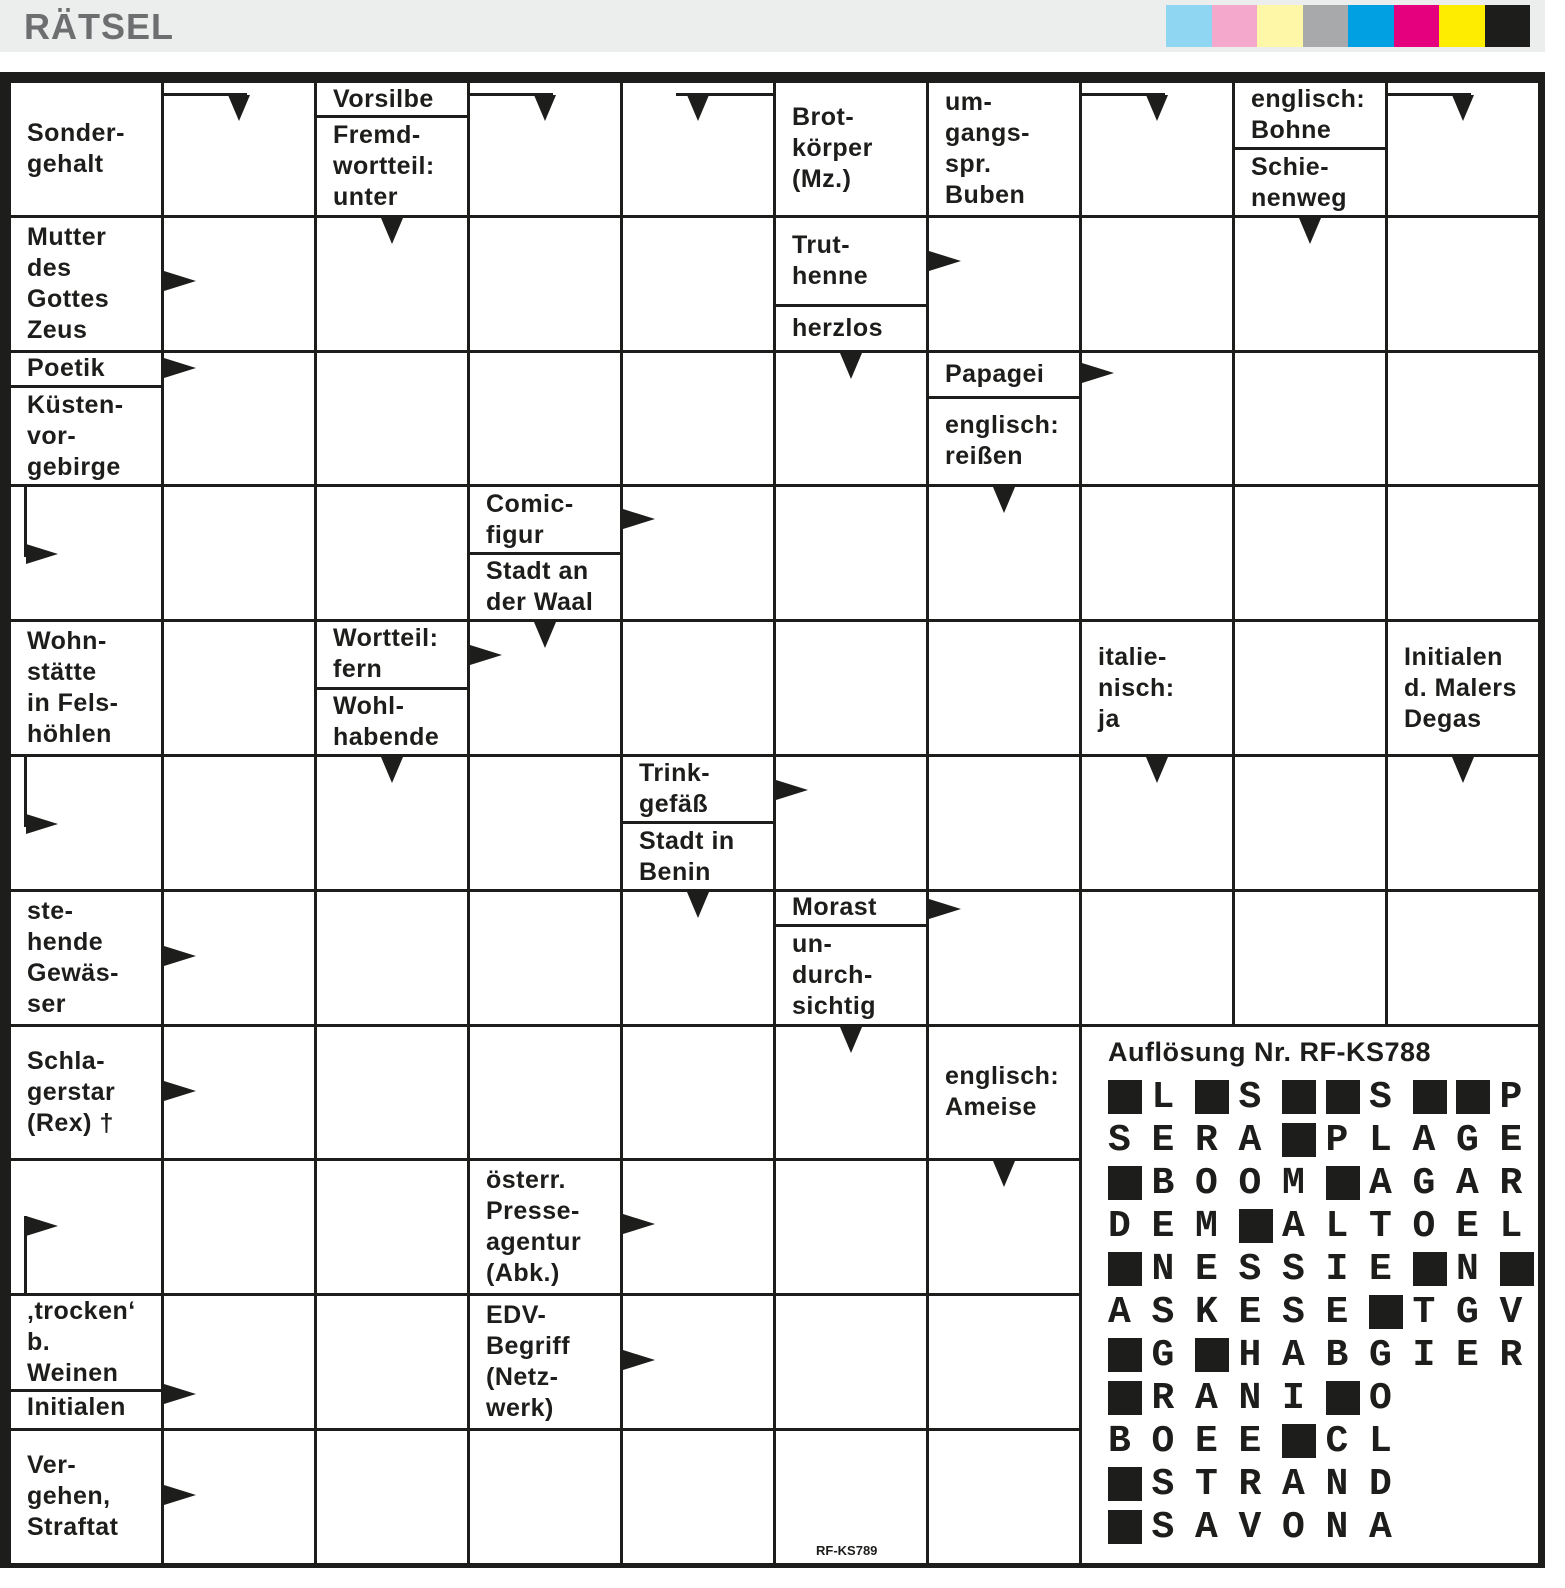 The image size is (1565, 1588). I want to click on clue-cell: Mutter des Gottes Zeus, so click(86, 283).